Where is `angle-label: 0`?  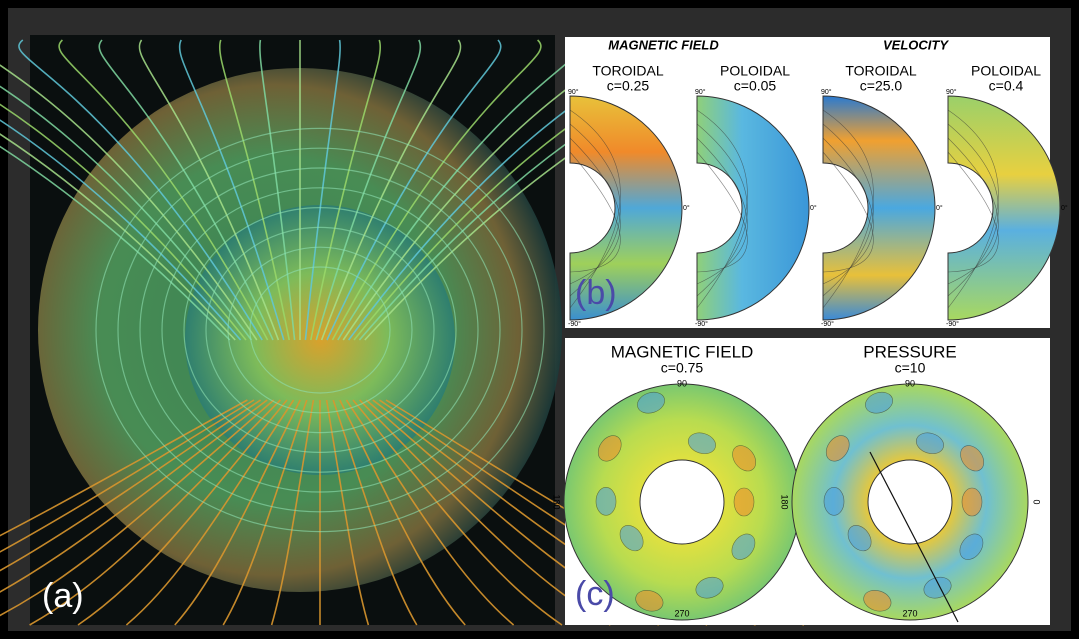 angle-label: 0 is located at coordinates (1037, 501).